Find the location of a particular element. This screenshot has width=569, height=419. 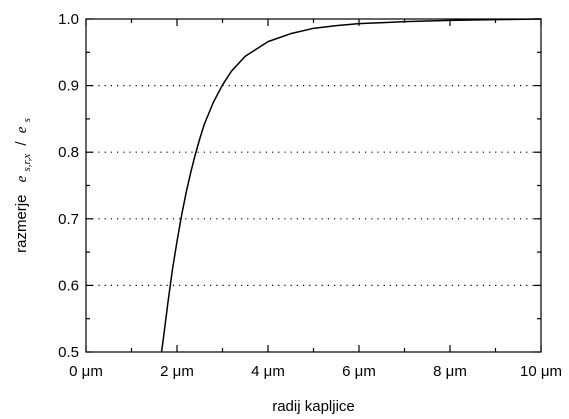

y-axis-title-numerator-sub: s,r,x is located at coordinates (27, 163).